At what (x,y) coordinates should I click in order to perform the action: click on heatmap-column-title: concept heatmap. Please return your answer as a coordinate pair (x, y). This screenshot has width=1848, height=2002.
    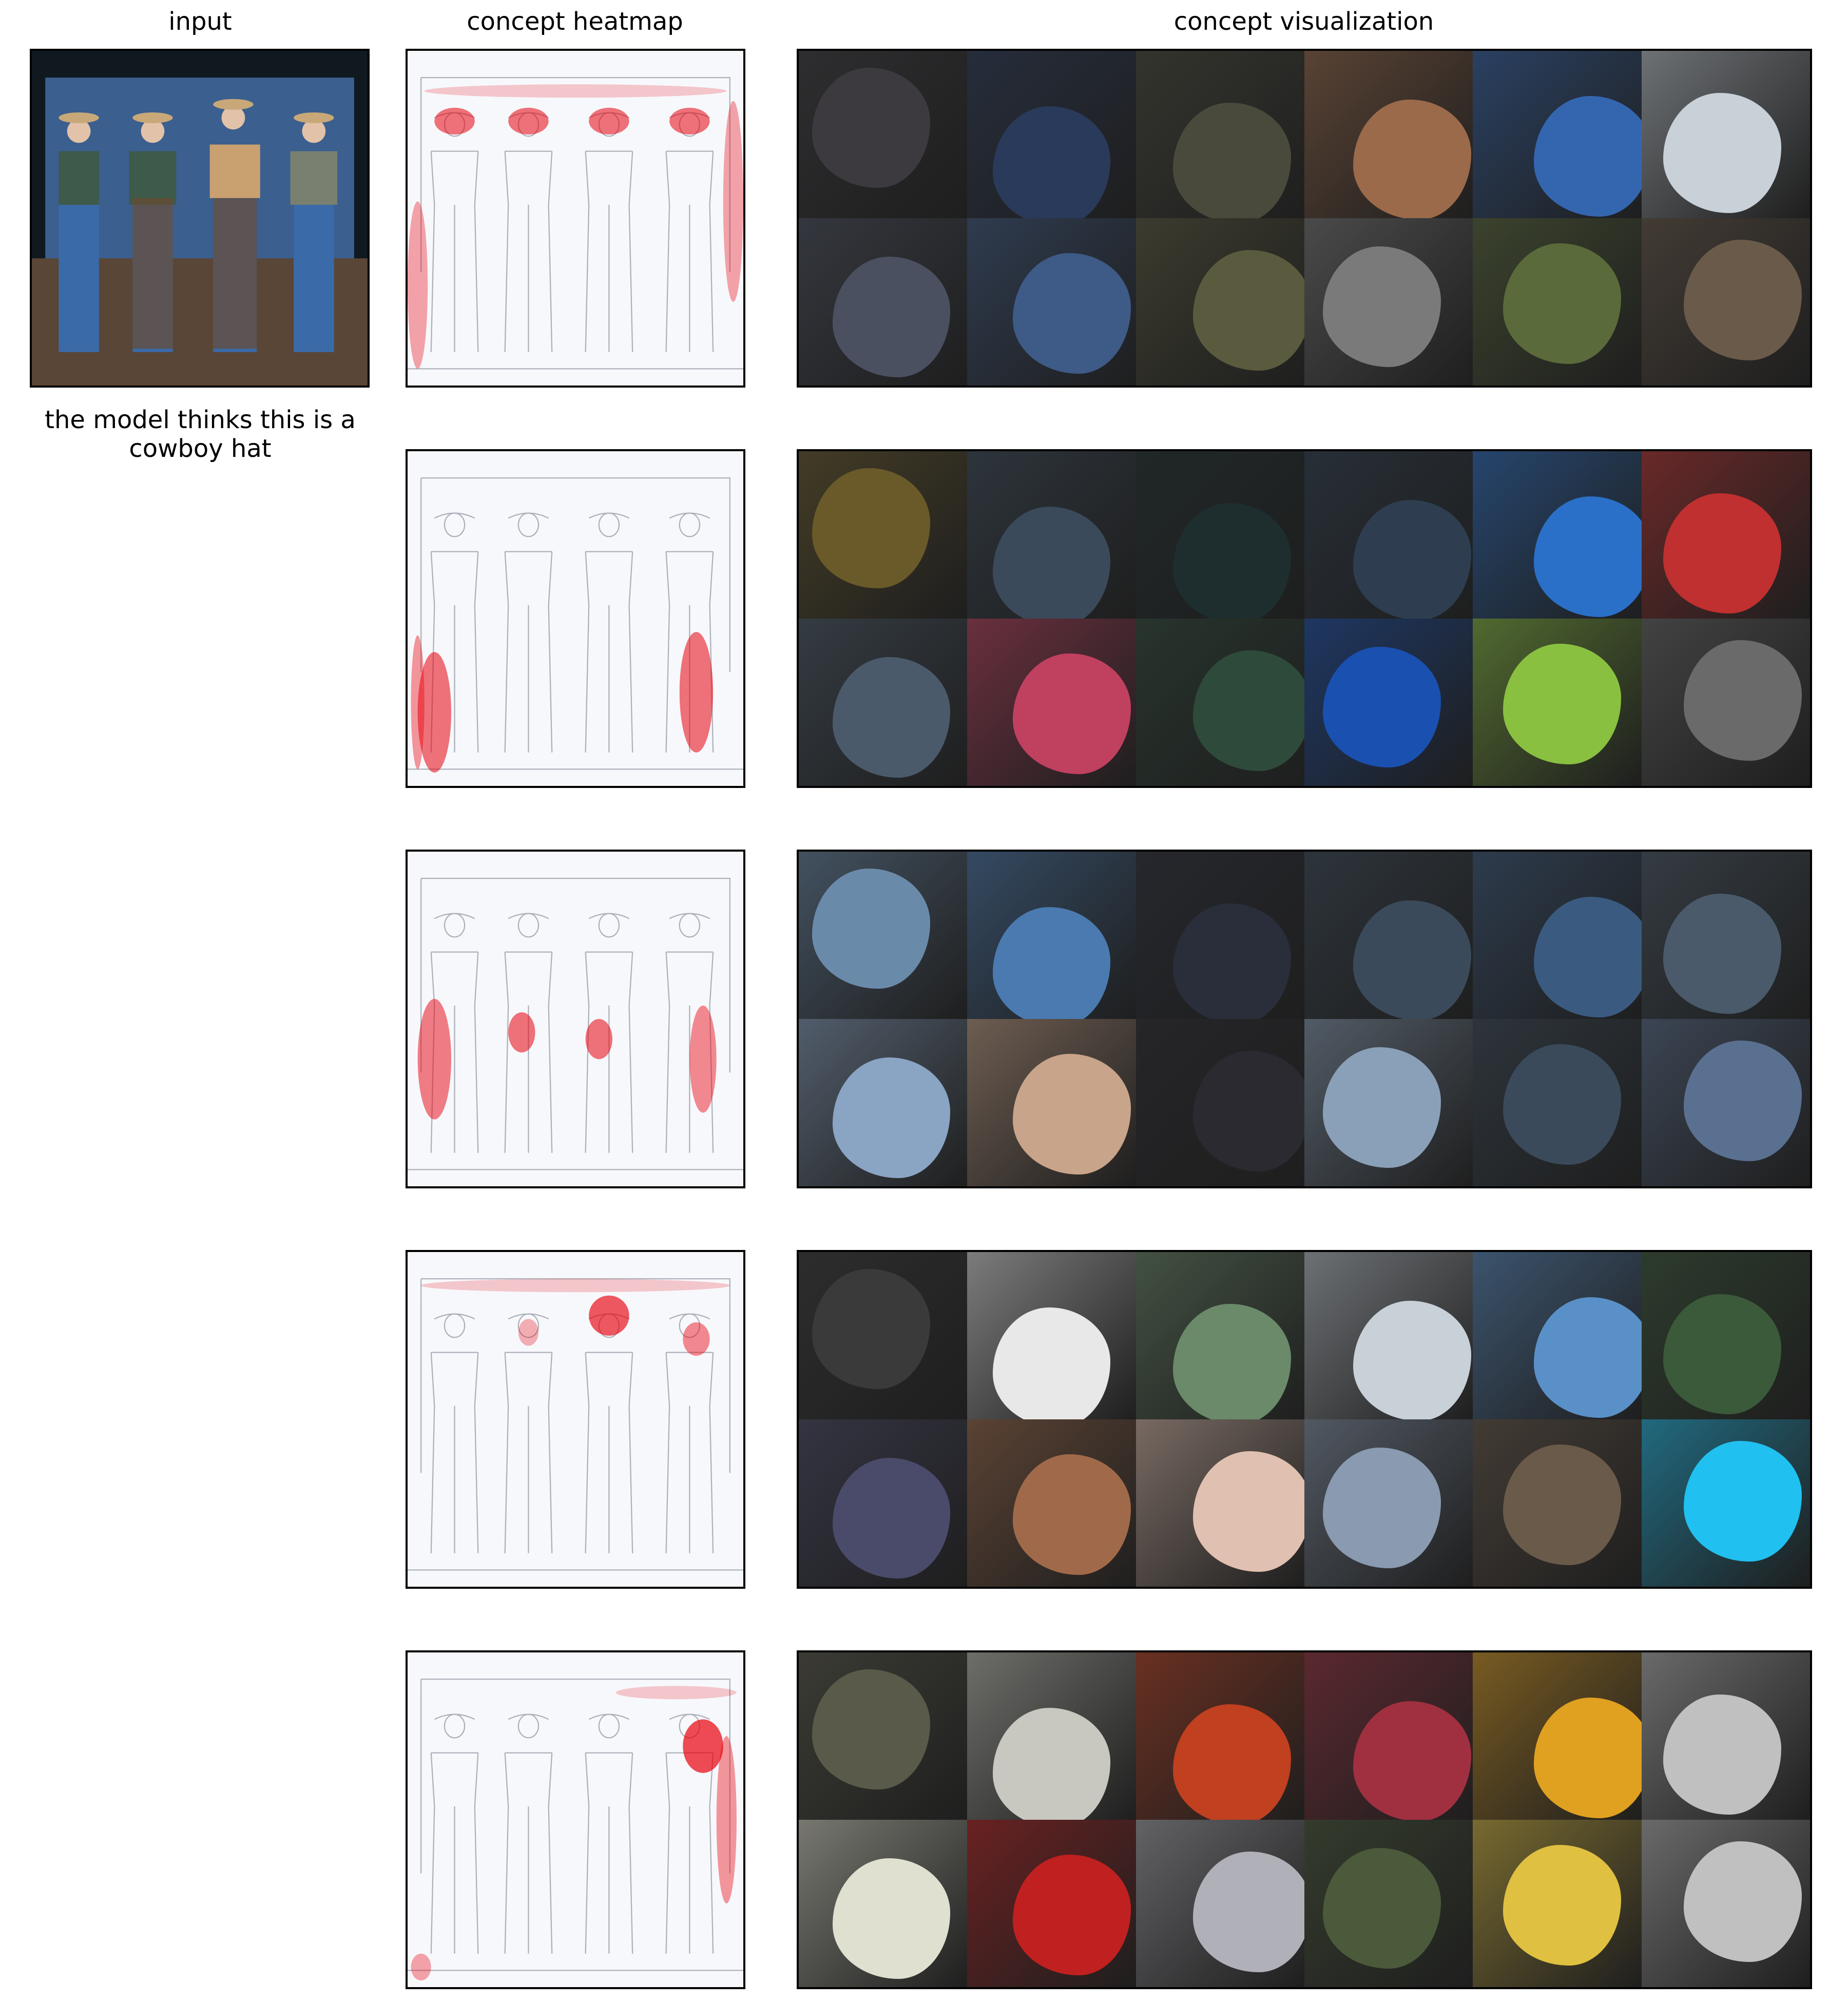
    Looking at the image, I should click on (575, 21).